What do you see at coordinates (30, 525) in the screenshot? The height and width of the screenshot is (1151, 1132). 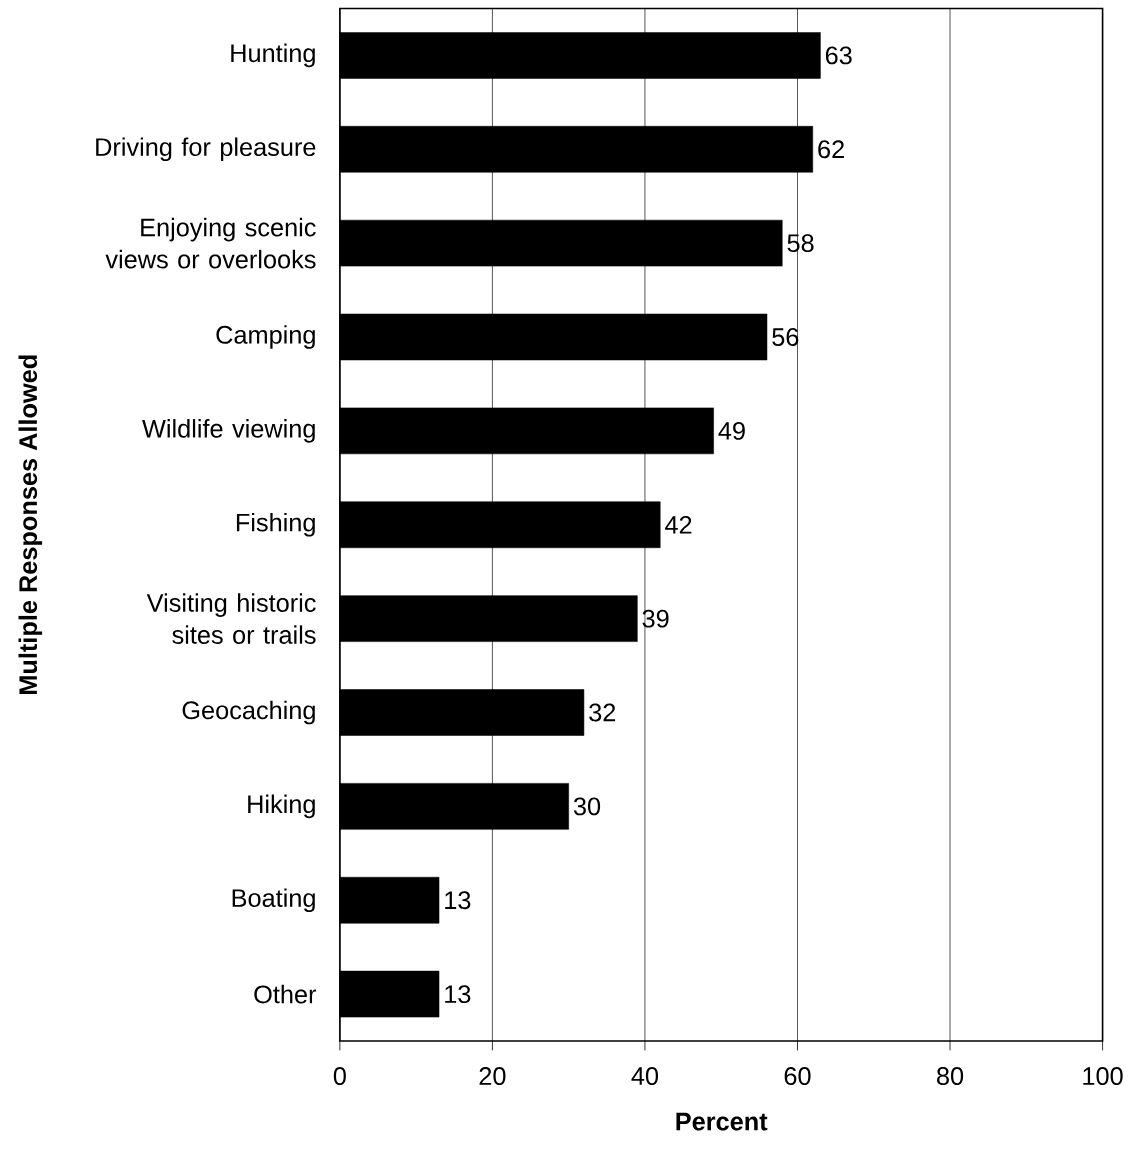 I see `y-axis-title: Multiple Responses Allowed` at bounding box center [30, 525].